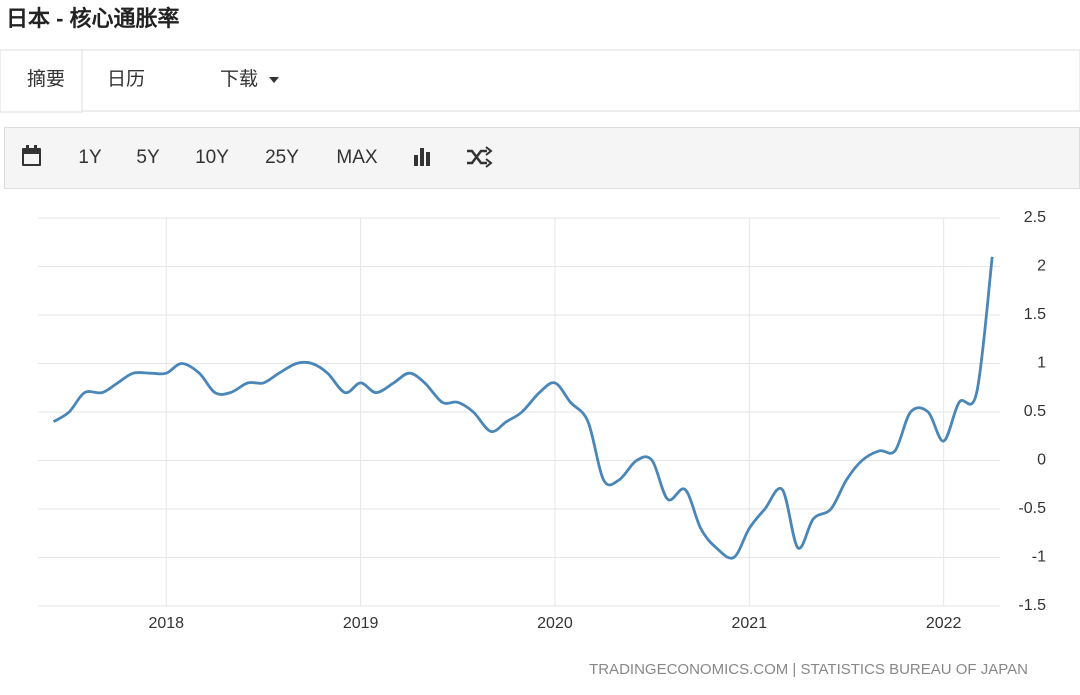 The image size is (1080, 695). What do you see at coordinates (1035, 314) in the screenshot?
I see `y-tick-label: 1.5` at bounding box center [1035, 314].